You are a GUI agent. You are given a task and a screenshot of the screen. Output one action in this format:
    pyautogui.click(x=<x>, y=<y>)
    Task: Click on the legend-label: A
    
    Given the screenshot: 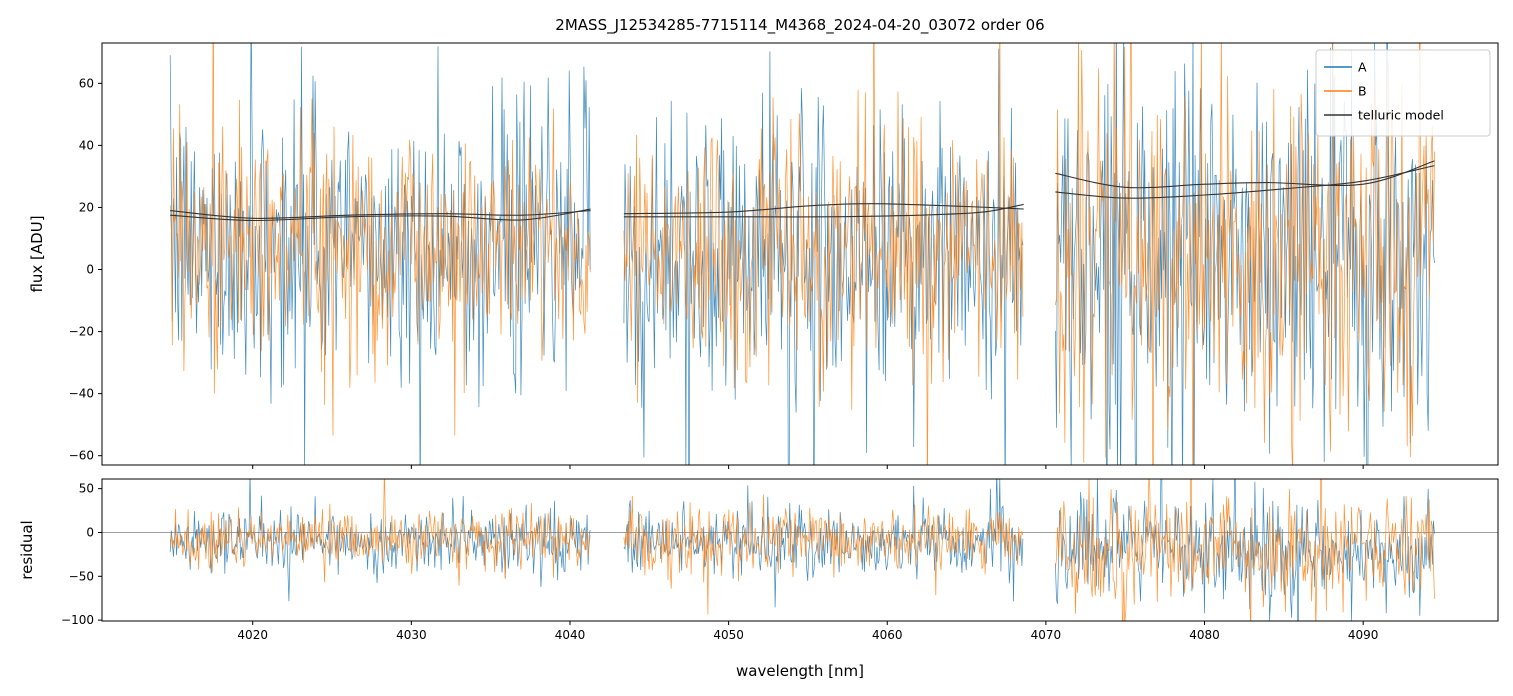 What is the action you would take?
    pyautogui.click(x=1362, y=67)
    